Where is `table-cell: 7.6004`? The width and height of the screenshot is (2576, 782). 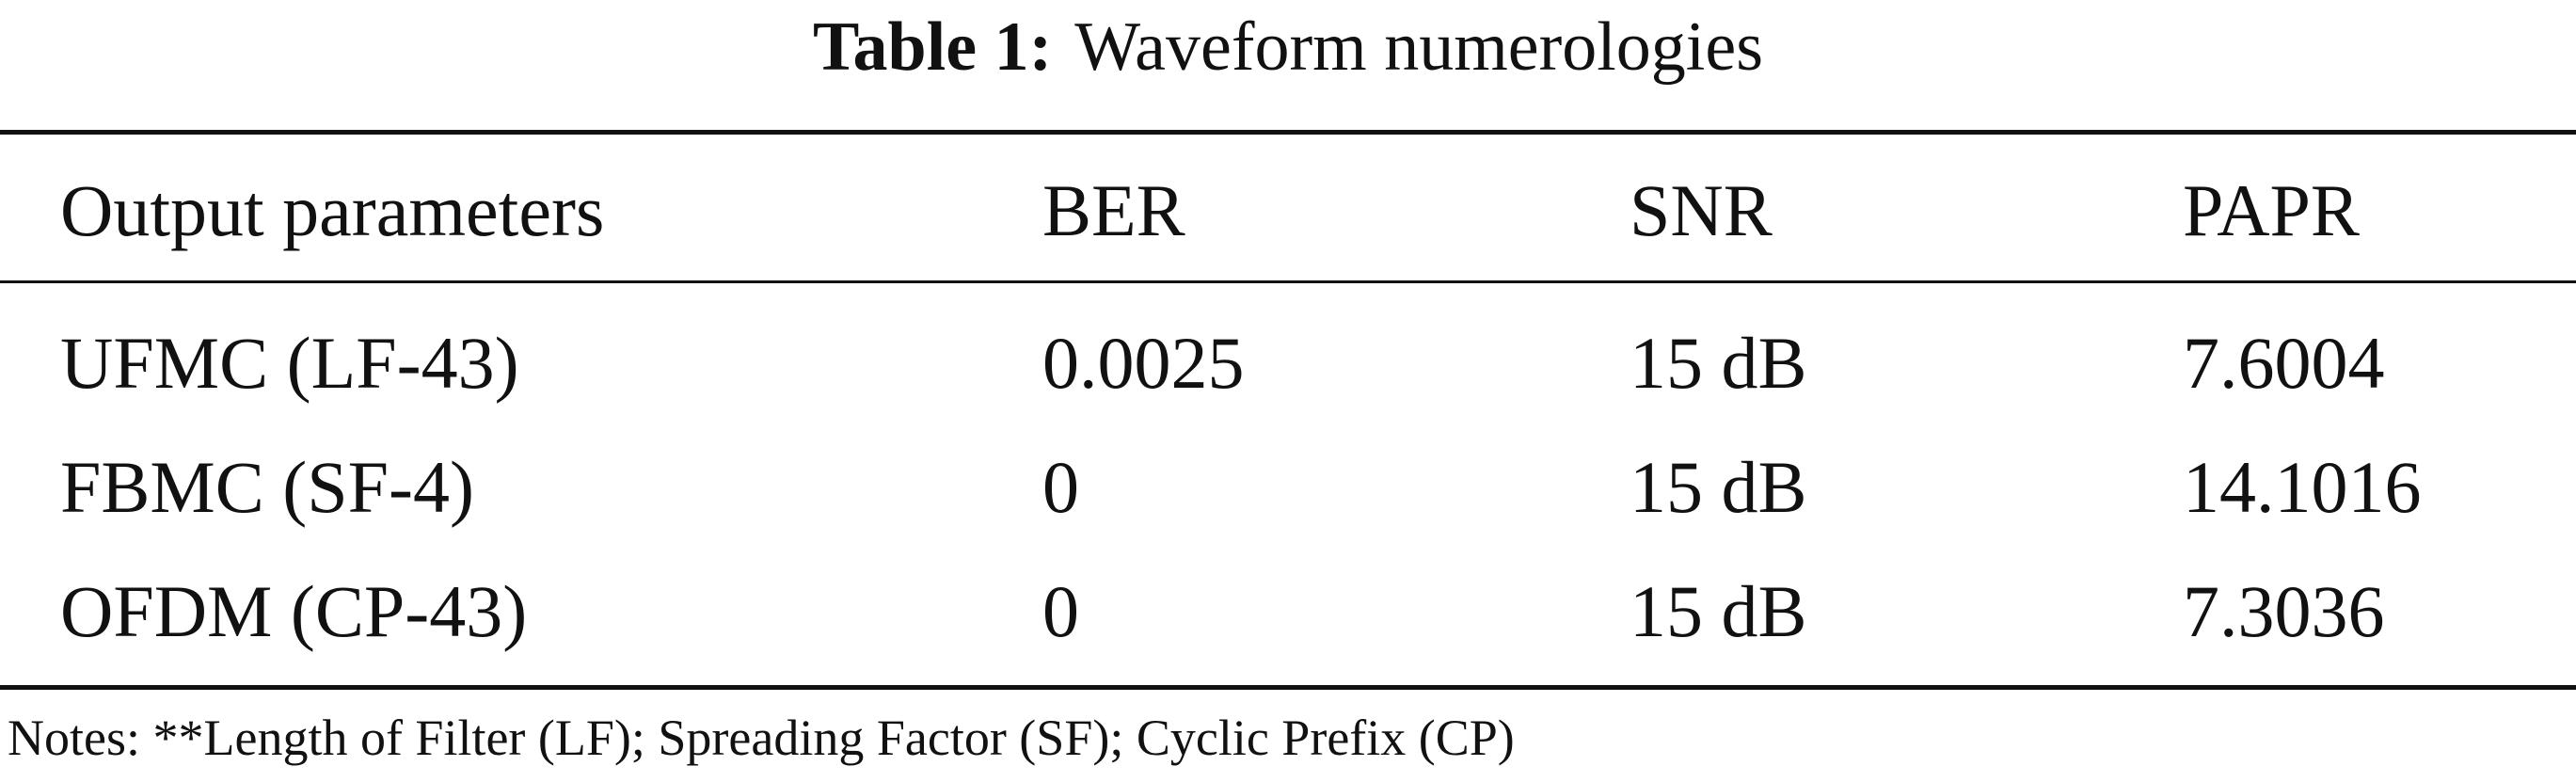
table-cell: 7.6004 is located at coordinates (2284, 363).